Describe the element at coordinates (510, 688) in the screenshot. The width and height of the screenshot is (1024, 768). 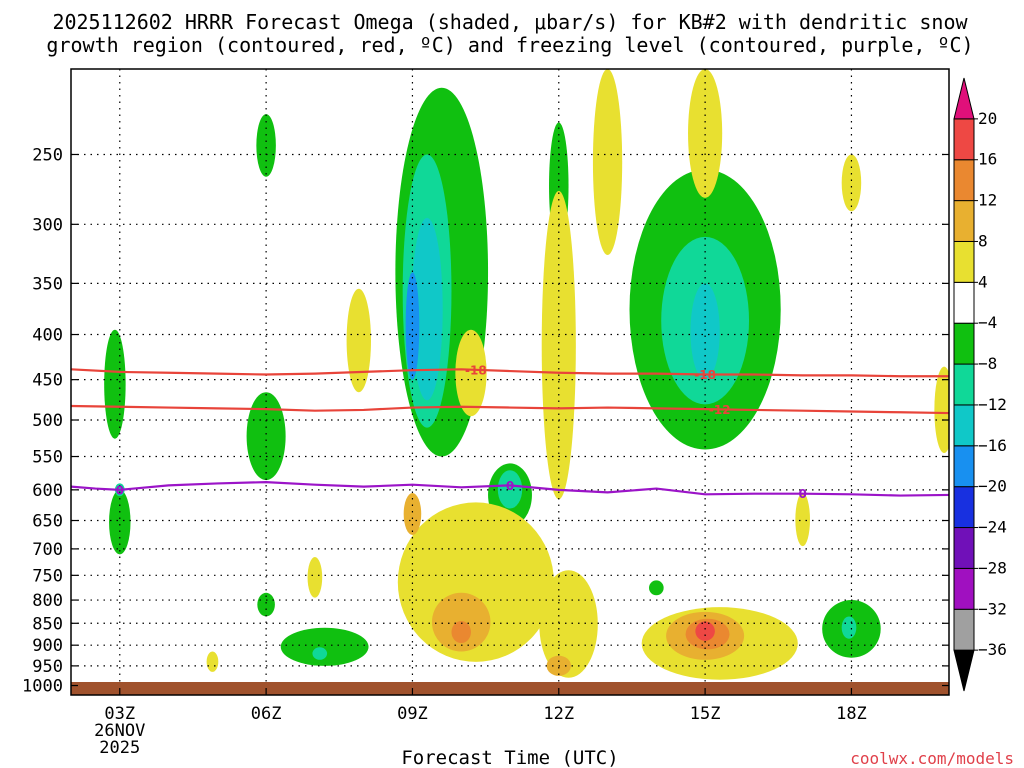
I see `ground-surface` at that location.